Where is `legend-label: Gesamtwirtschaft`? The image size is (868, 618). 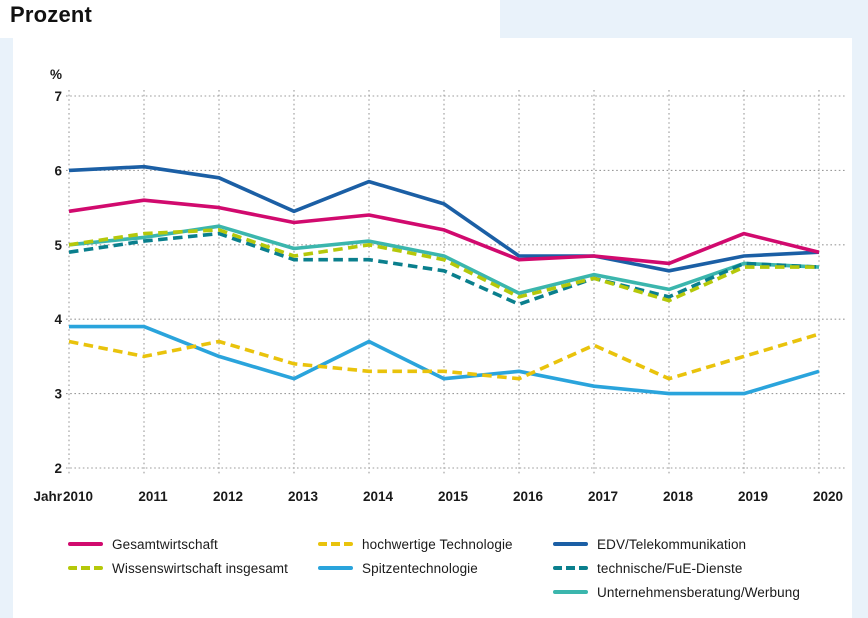 legend-label: Gesamtwirtschaft is located at coordinates (165, 544).